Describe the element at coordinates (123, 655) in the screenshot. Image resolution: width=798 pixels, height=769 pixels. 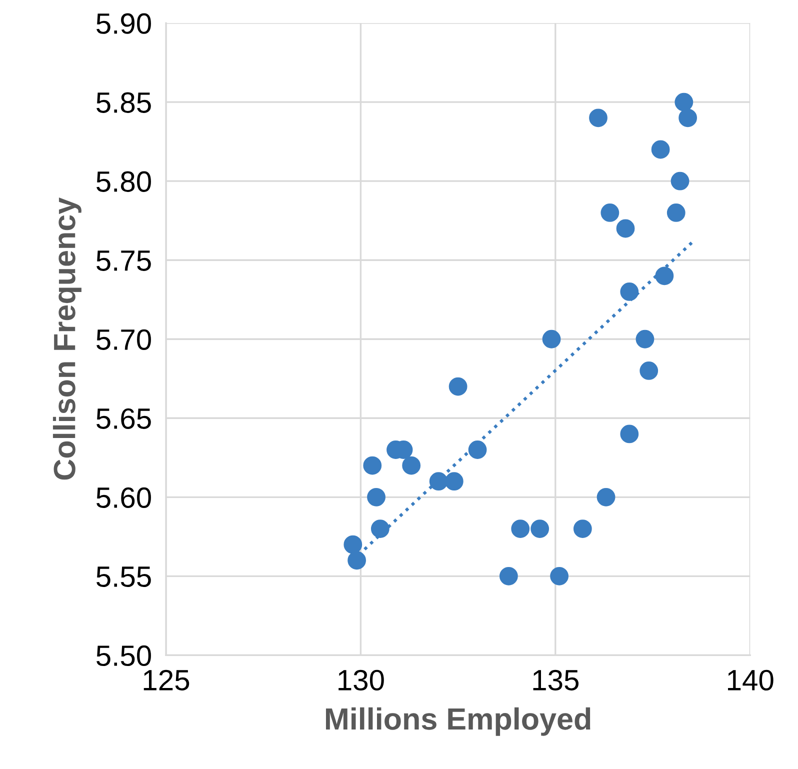
I see `y-tick-label: 5.50` at that location.